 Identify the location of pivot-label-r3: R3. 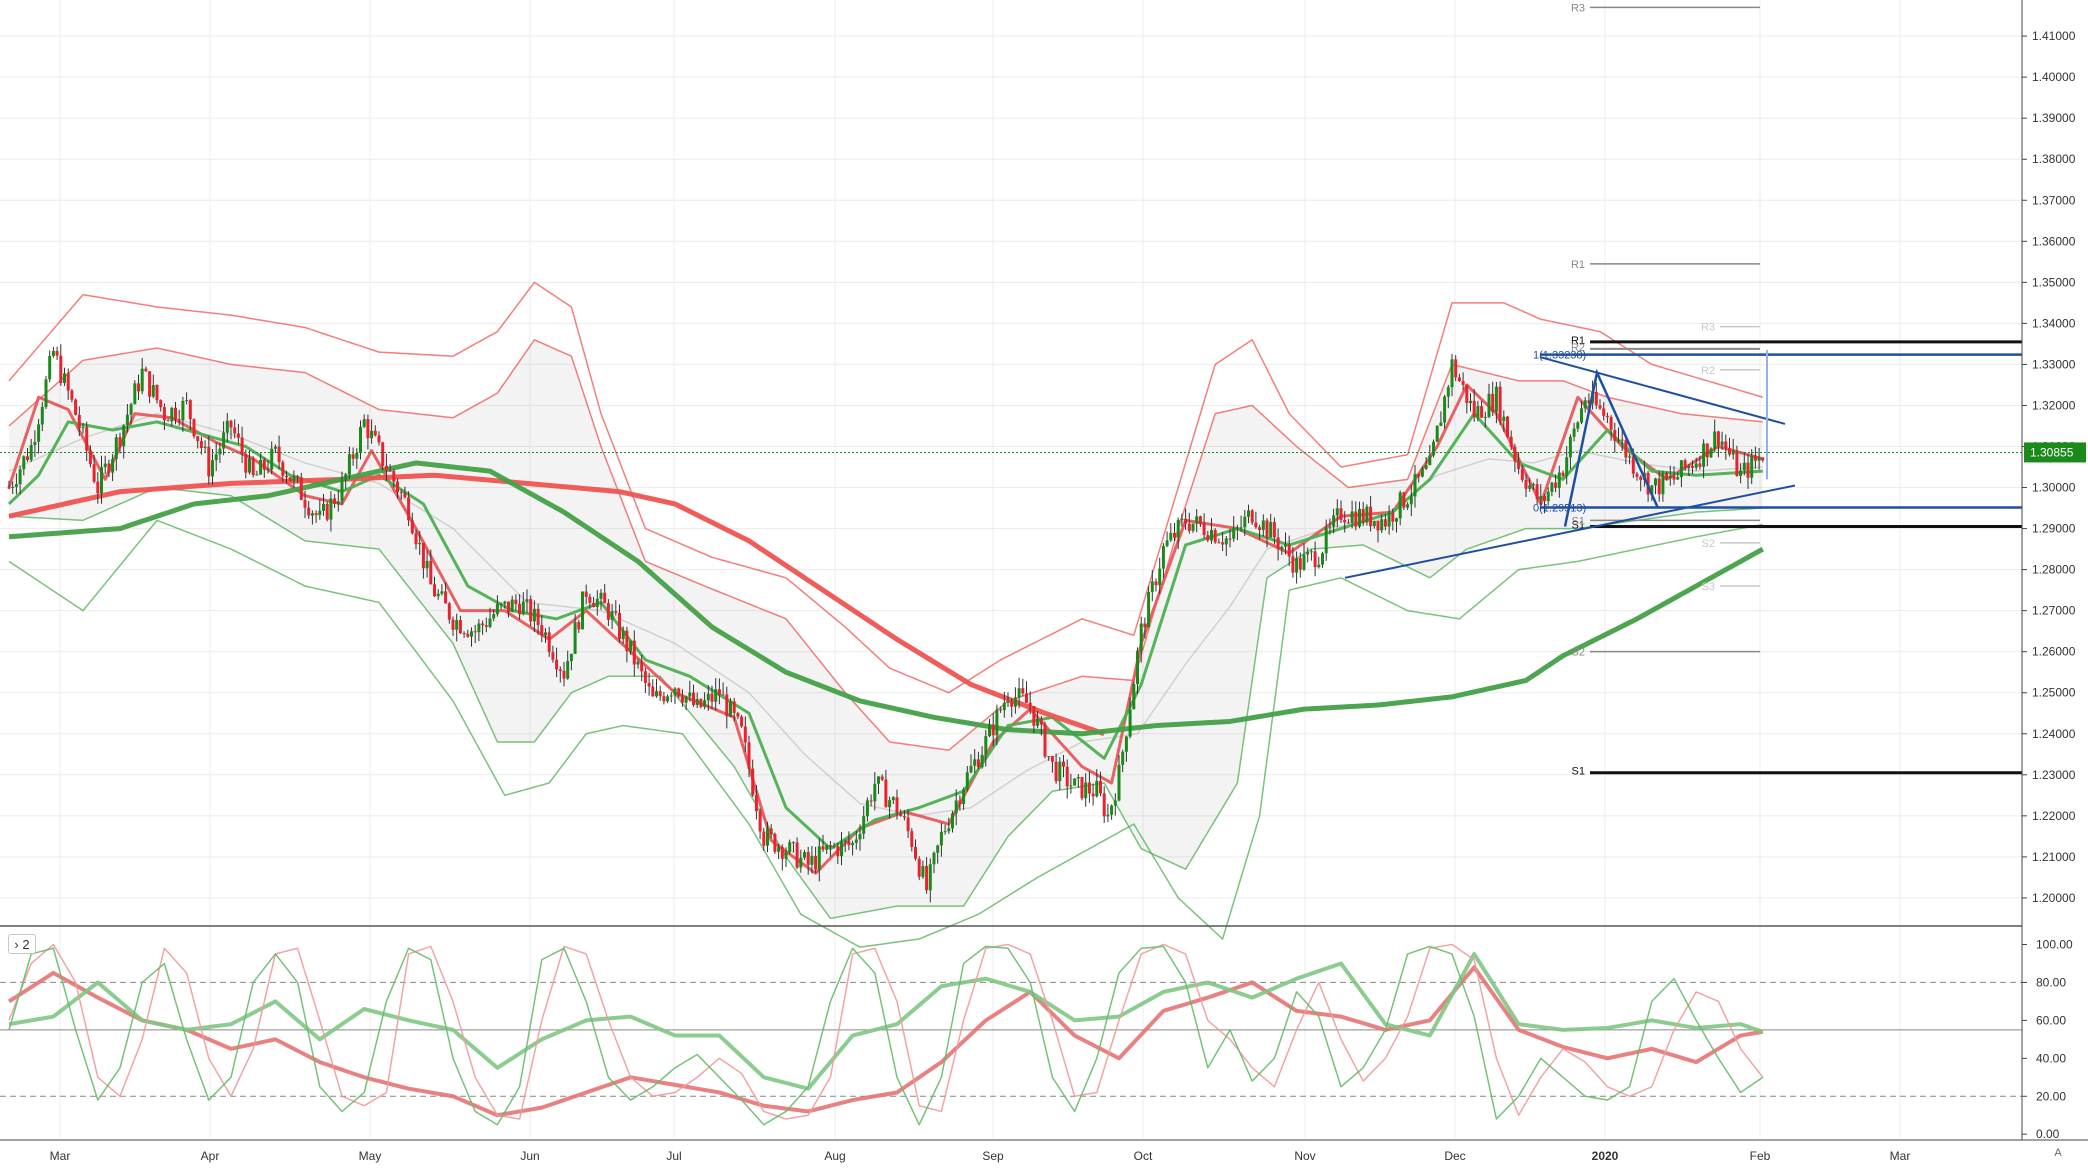
(1708, 328).